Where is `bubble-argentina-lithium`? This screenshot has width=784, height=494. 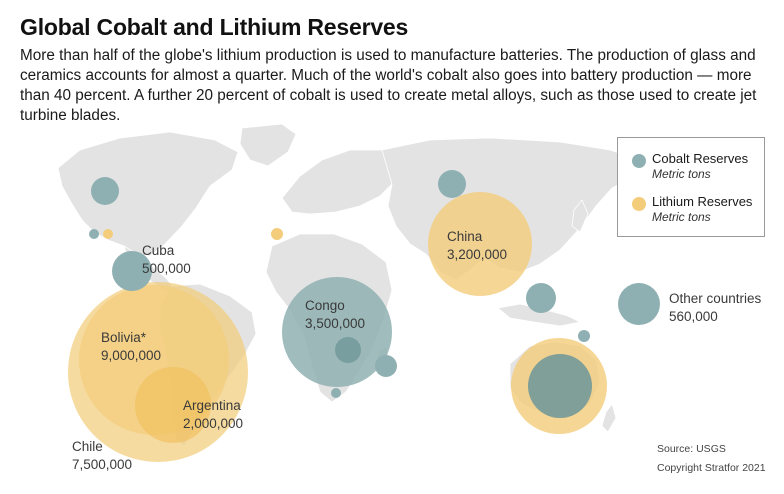
bubble-argentina-lithium is located at coordinates (173, 405).